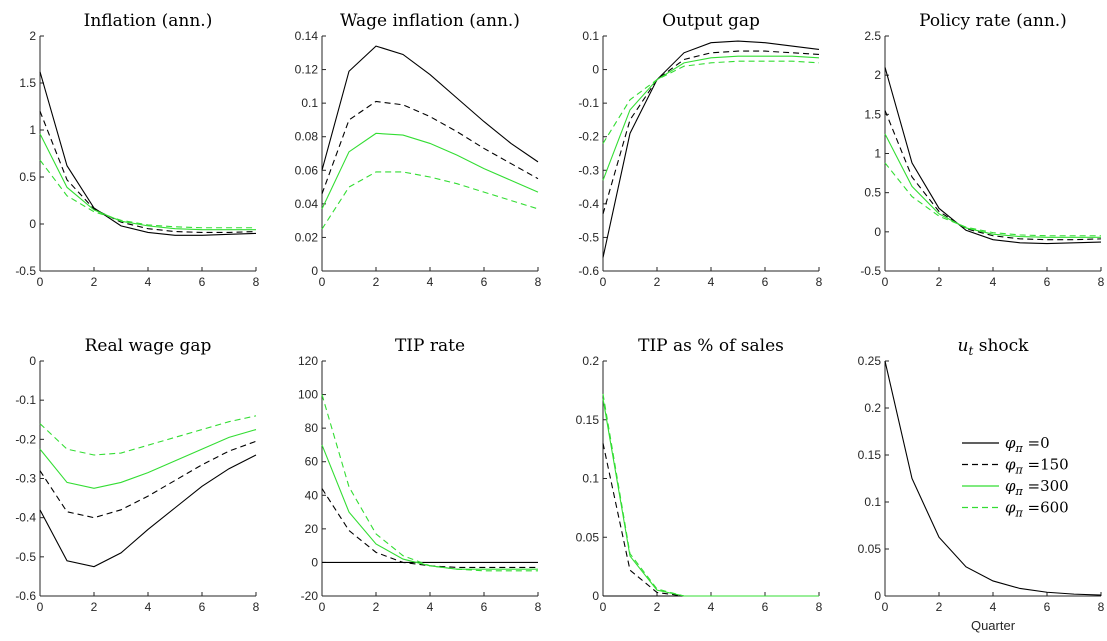 This screenshot has width=1107, height=641. Describe the element at coordinates (711, 346) in the screenshot. I see `panel-title: TIP as % of sales` at that location.